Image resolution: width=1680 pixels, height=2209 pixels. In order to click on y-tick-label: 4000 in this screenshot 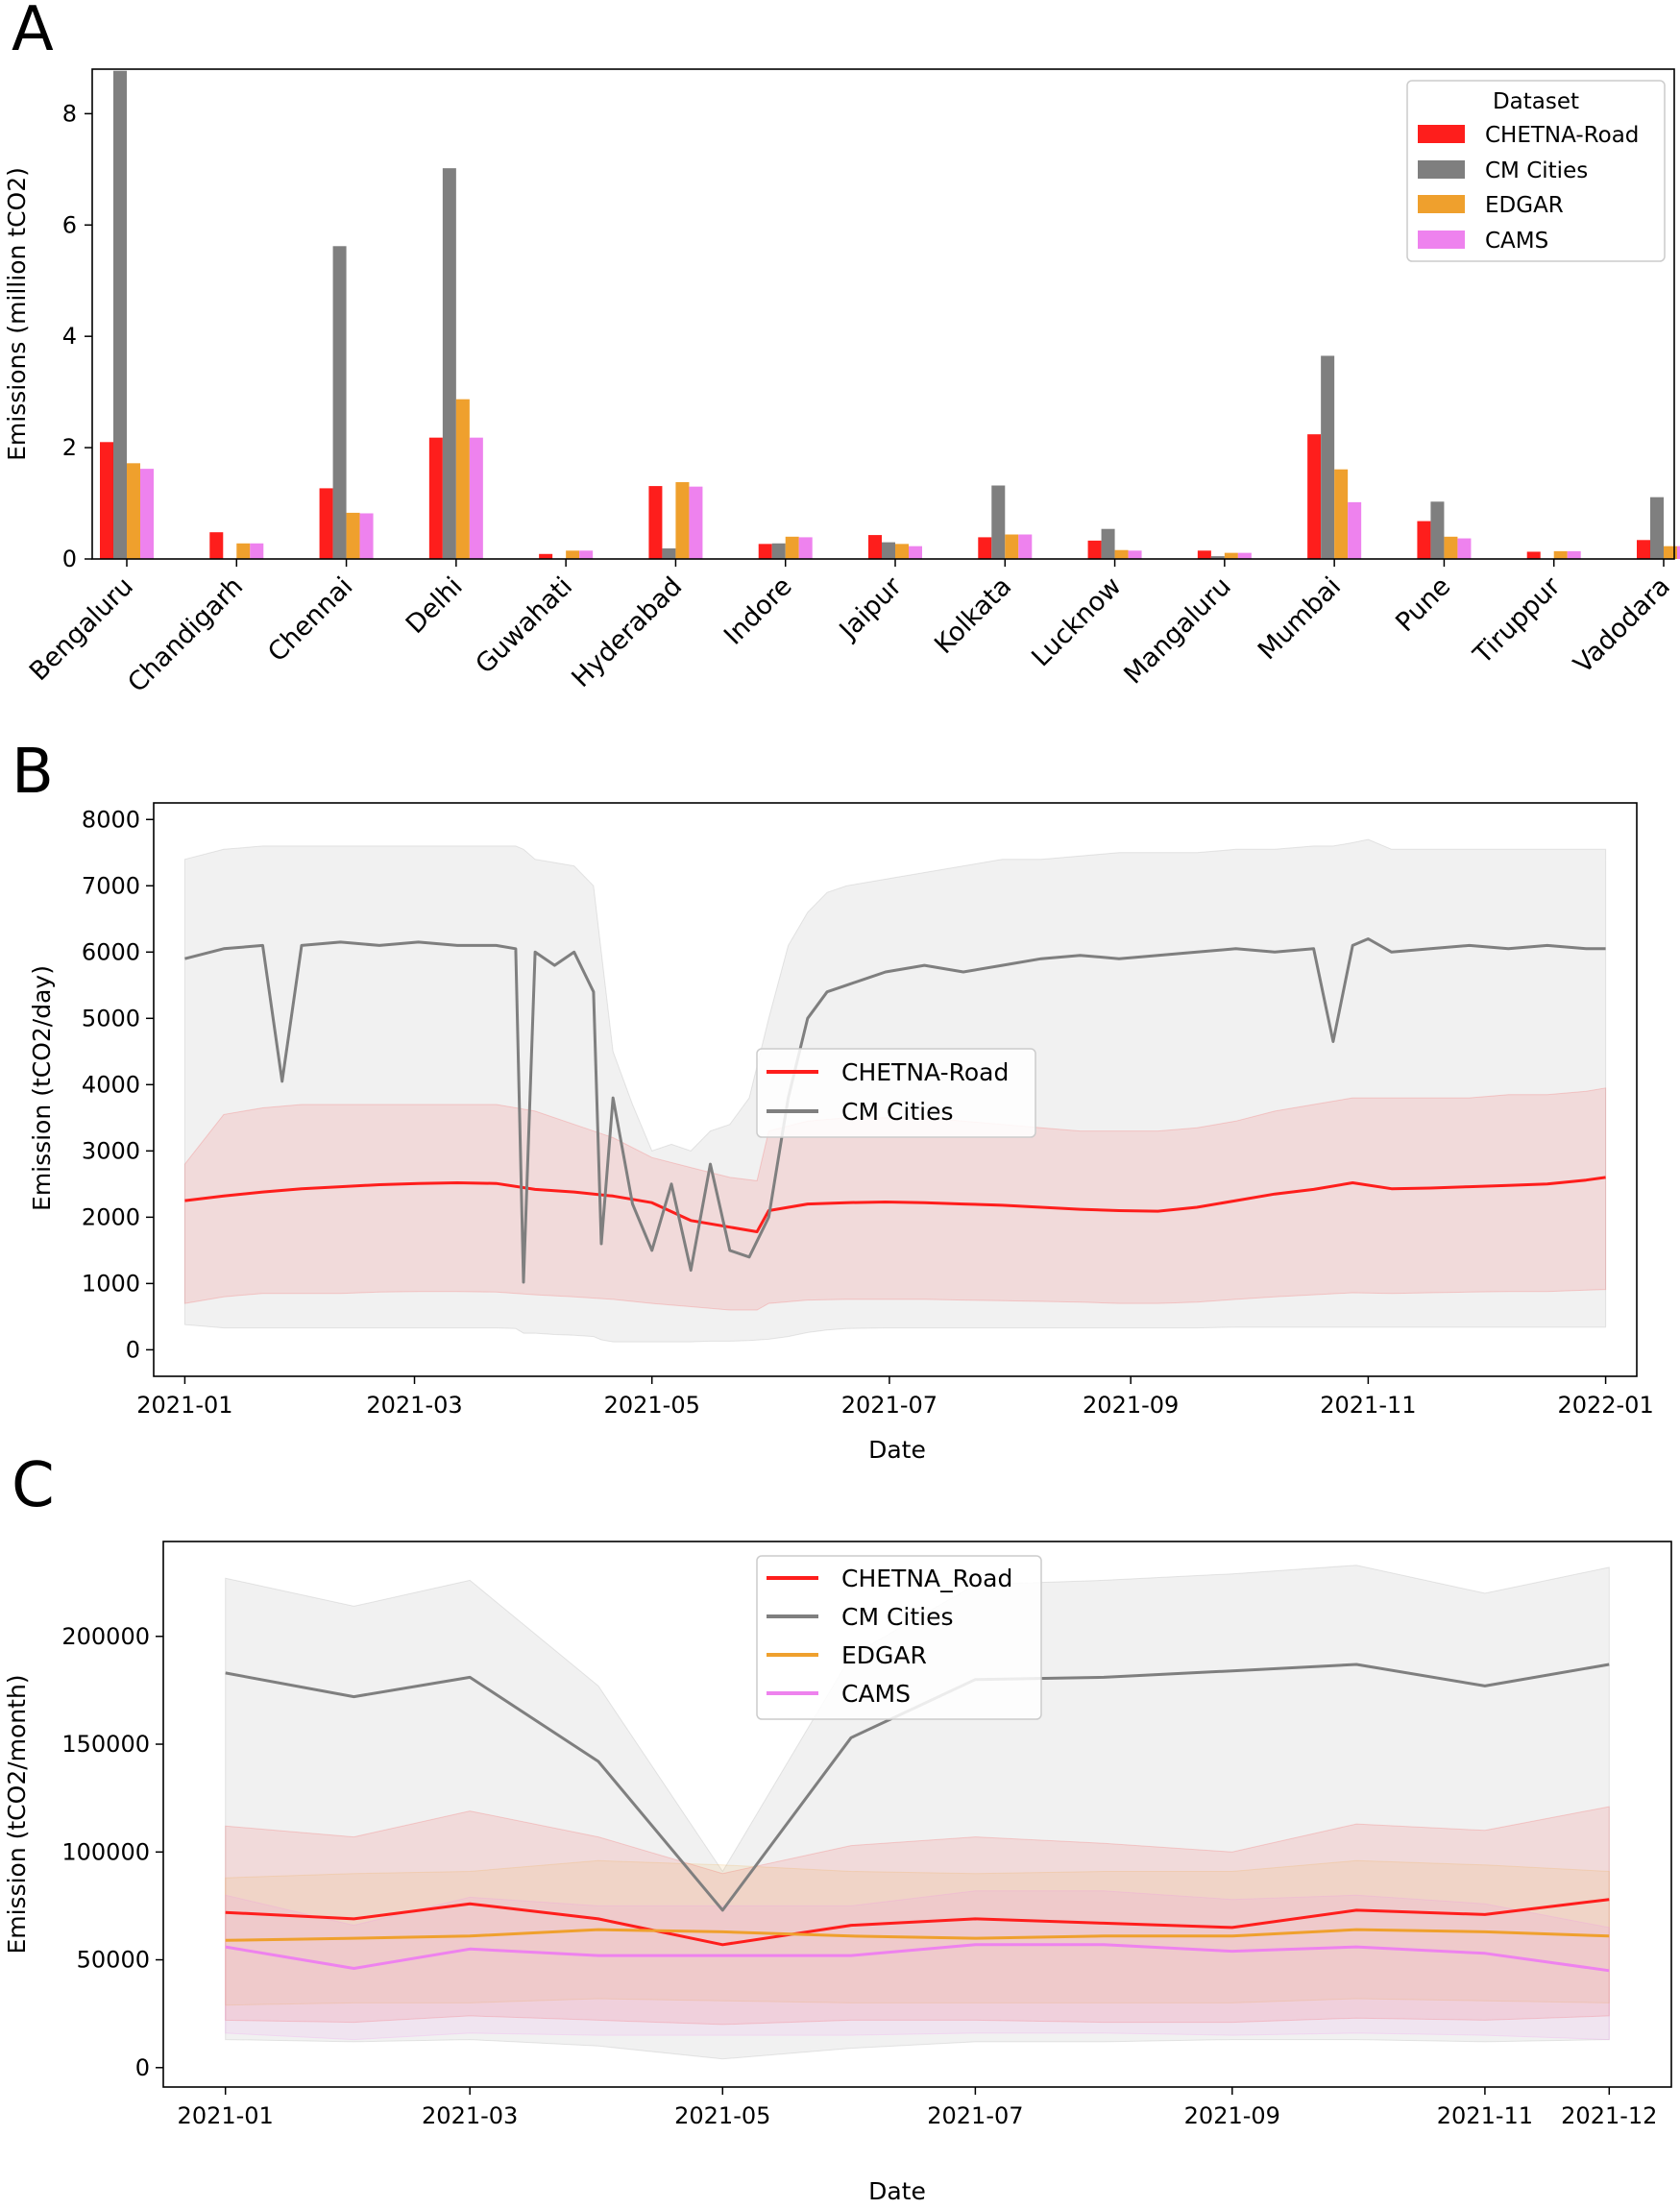, I will do `click(111, 1084)`.